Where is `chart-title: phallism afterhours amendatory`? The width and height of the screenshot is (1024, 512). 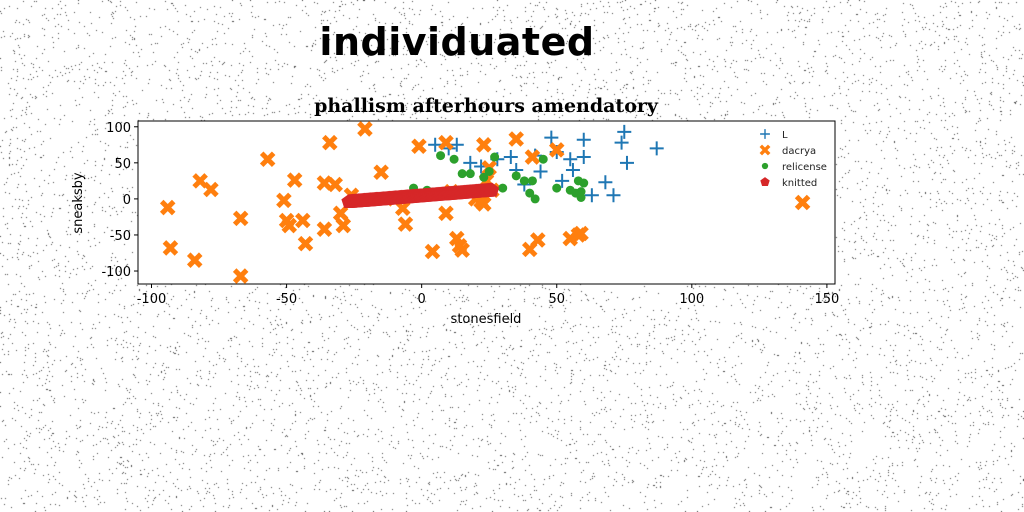
chart-title: phallism afterhours amendatory is located at coordinates (486, 106).